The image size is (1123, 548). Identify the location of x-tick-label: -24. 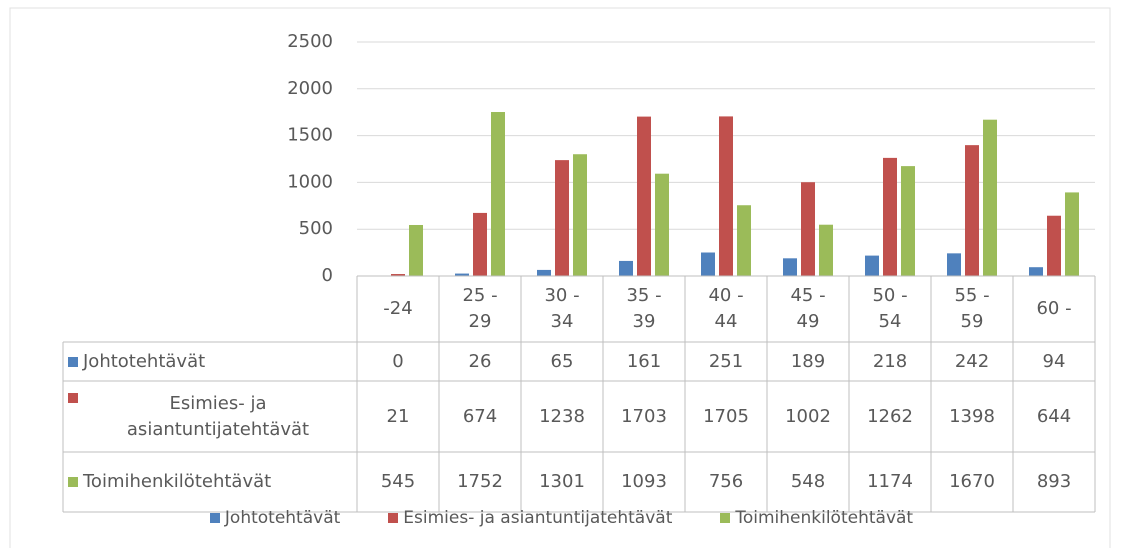
(398, 308).